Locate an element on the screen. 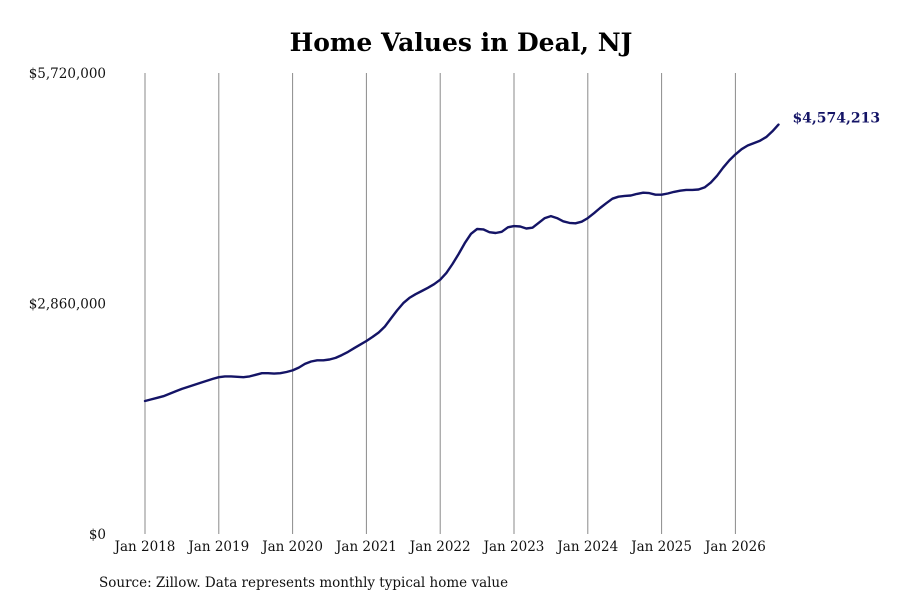 The width and height of the screenshot is (900, 600). x-tick-label: Jan 2021 is located at coordinates (365, 547).